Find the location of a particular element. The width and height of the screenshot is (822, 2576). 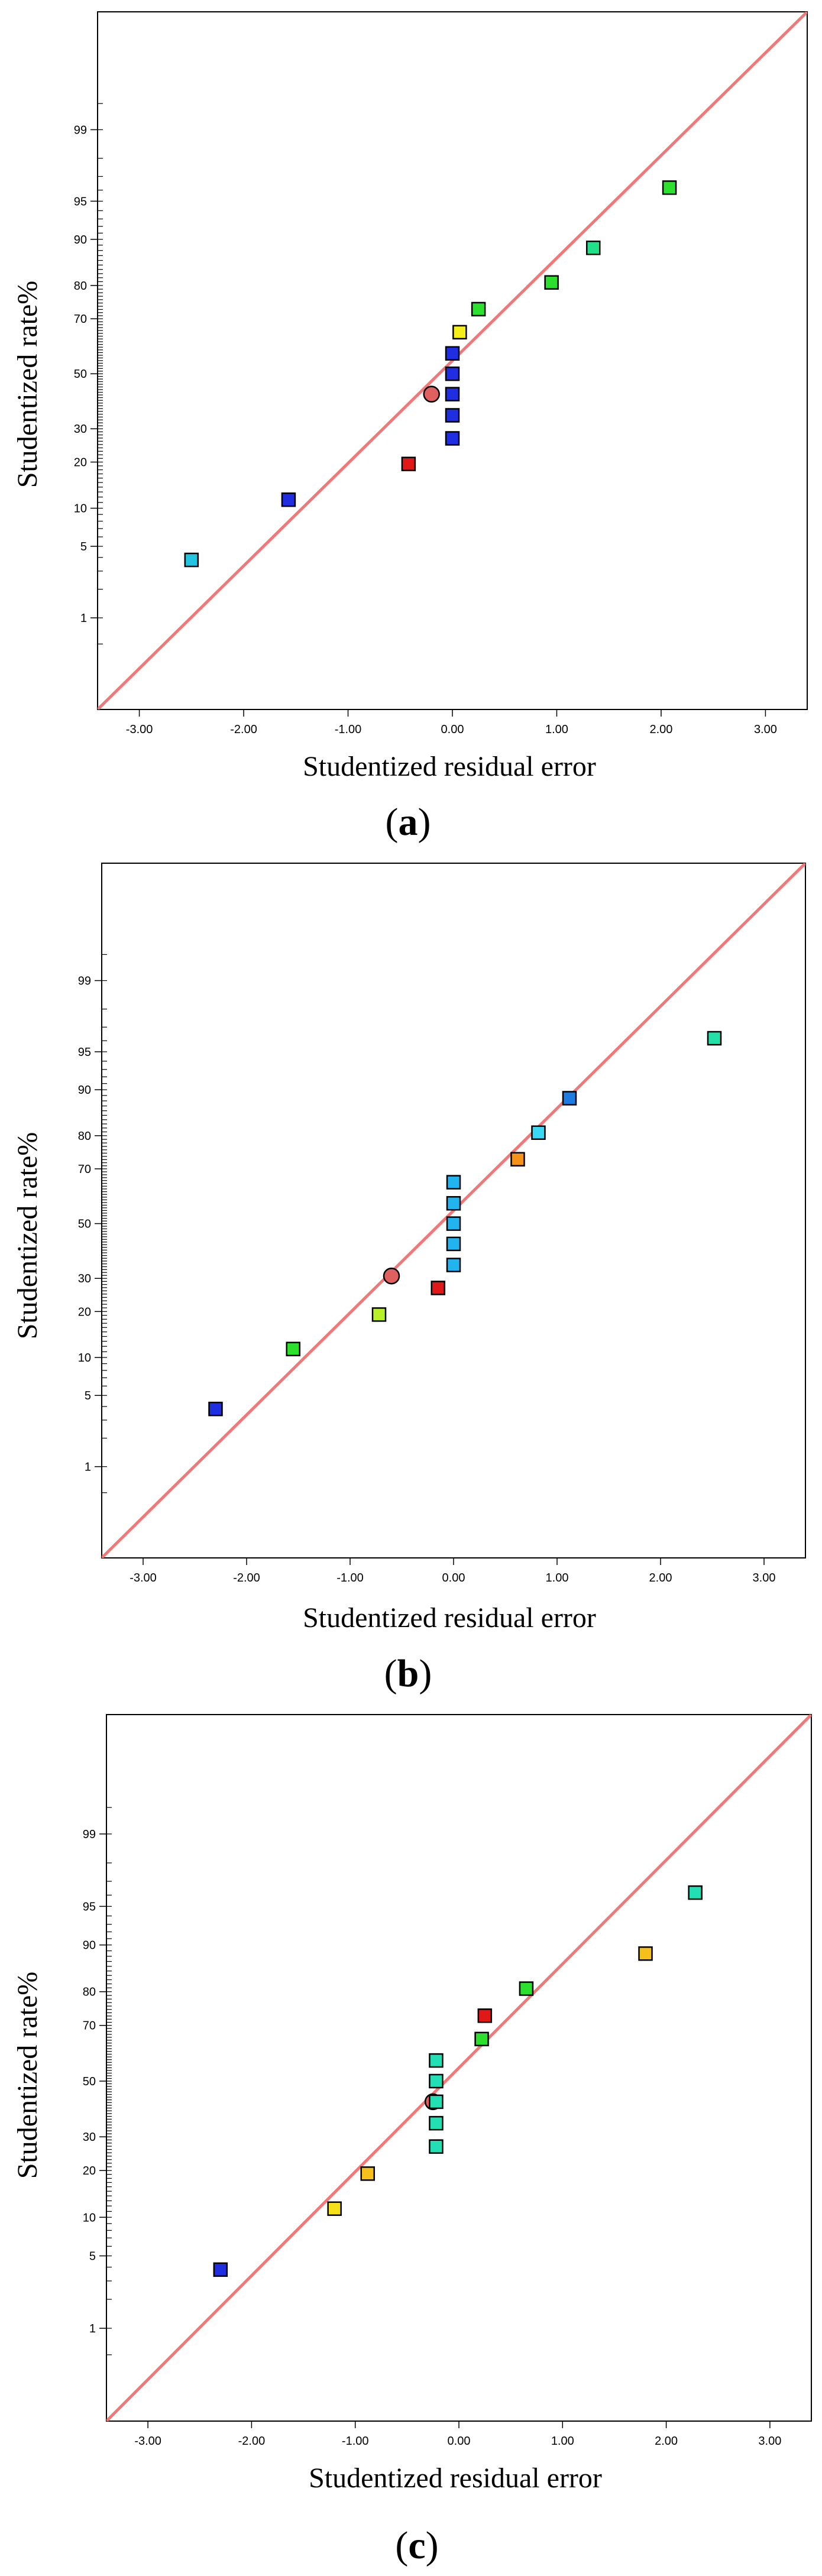

panel-label: (c) is located at coordinates (417, 2545).